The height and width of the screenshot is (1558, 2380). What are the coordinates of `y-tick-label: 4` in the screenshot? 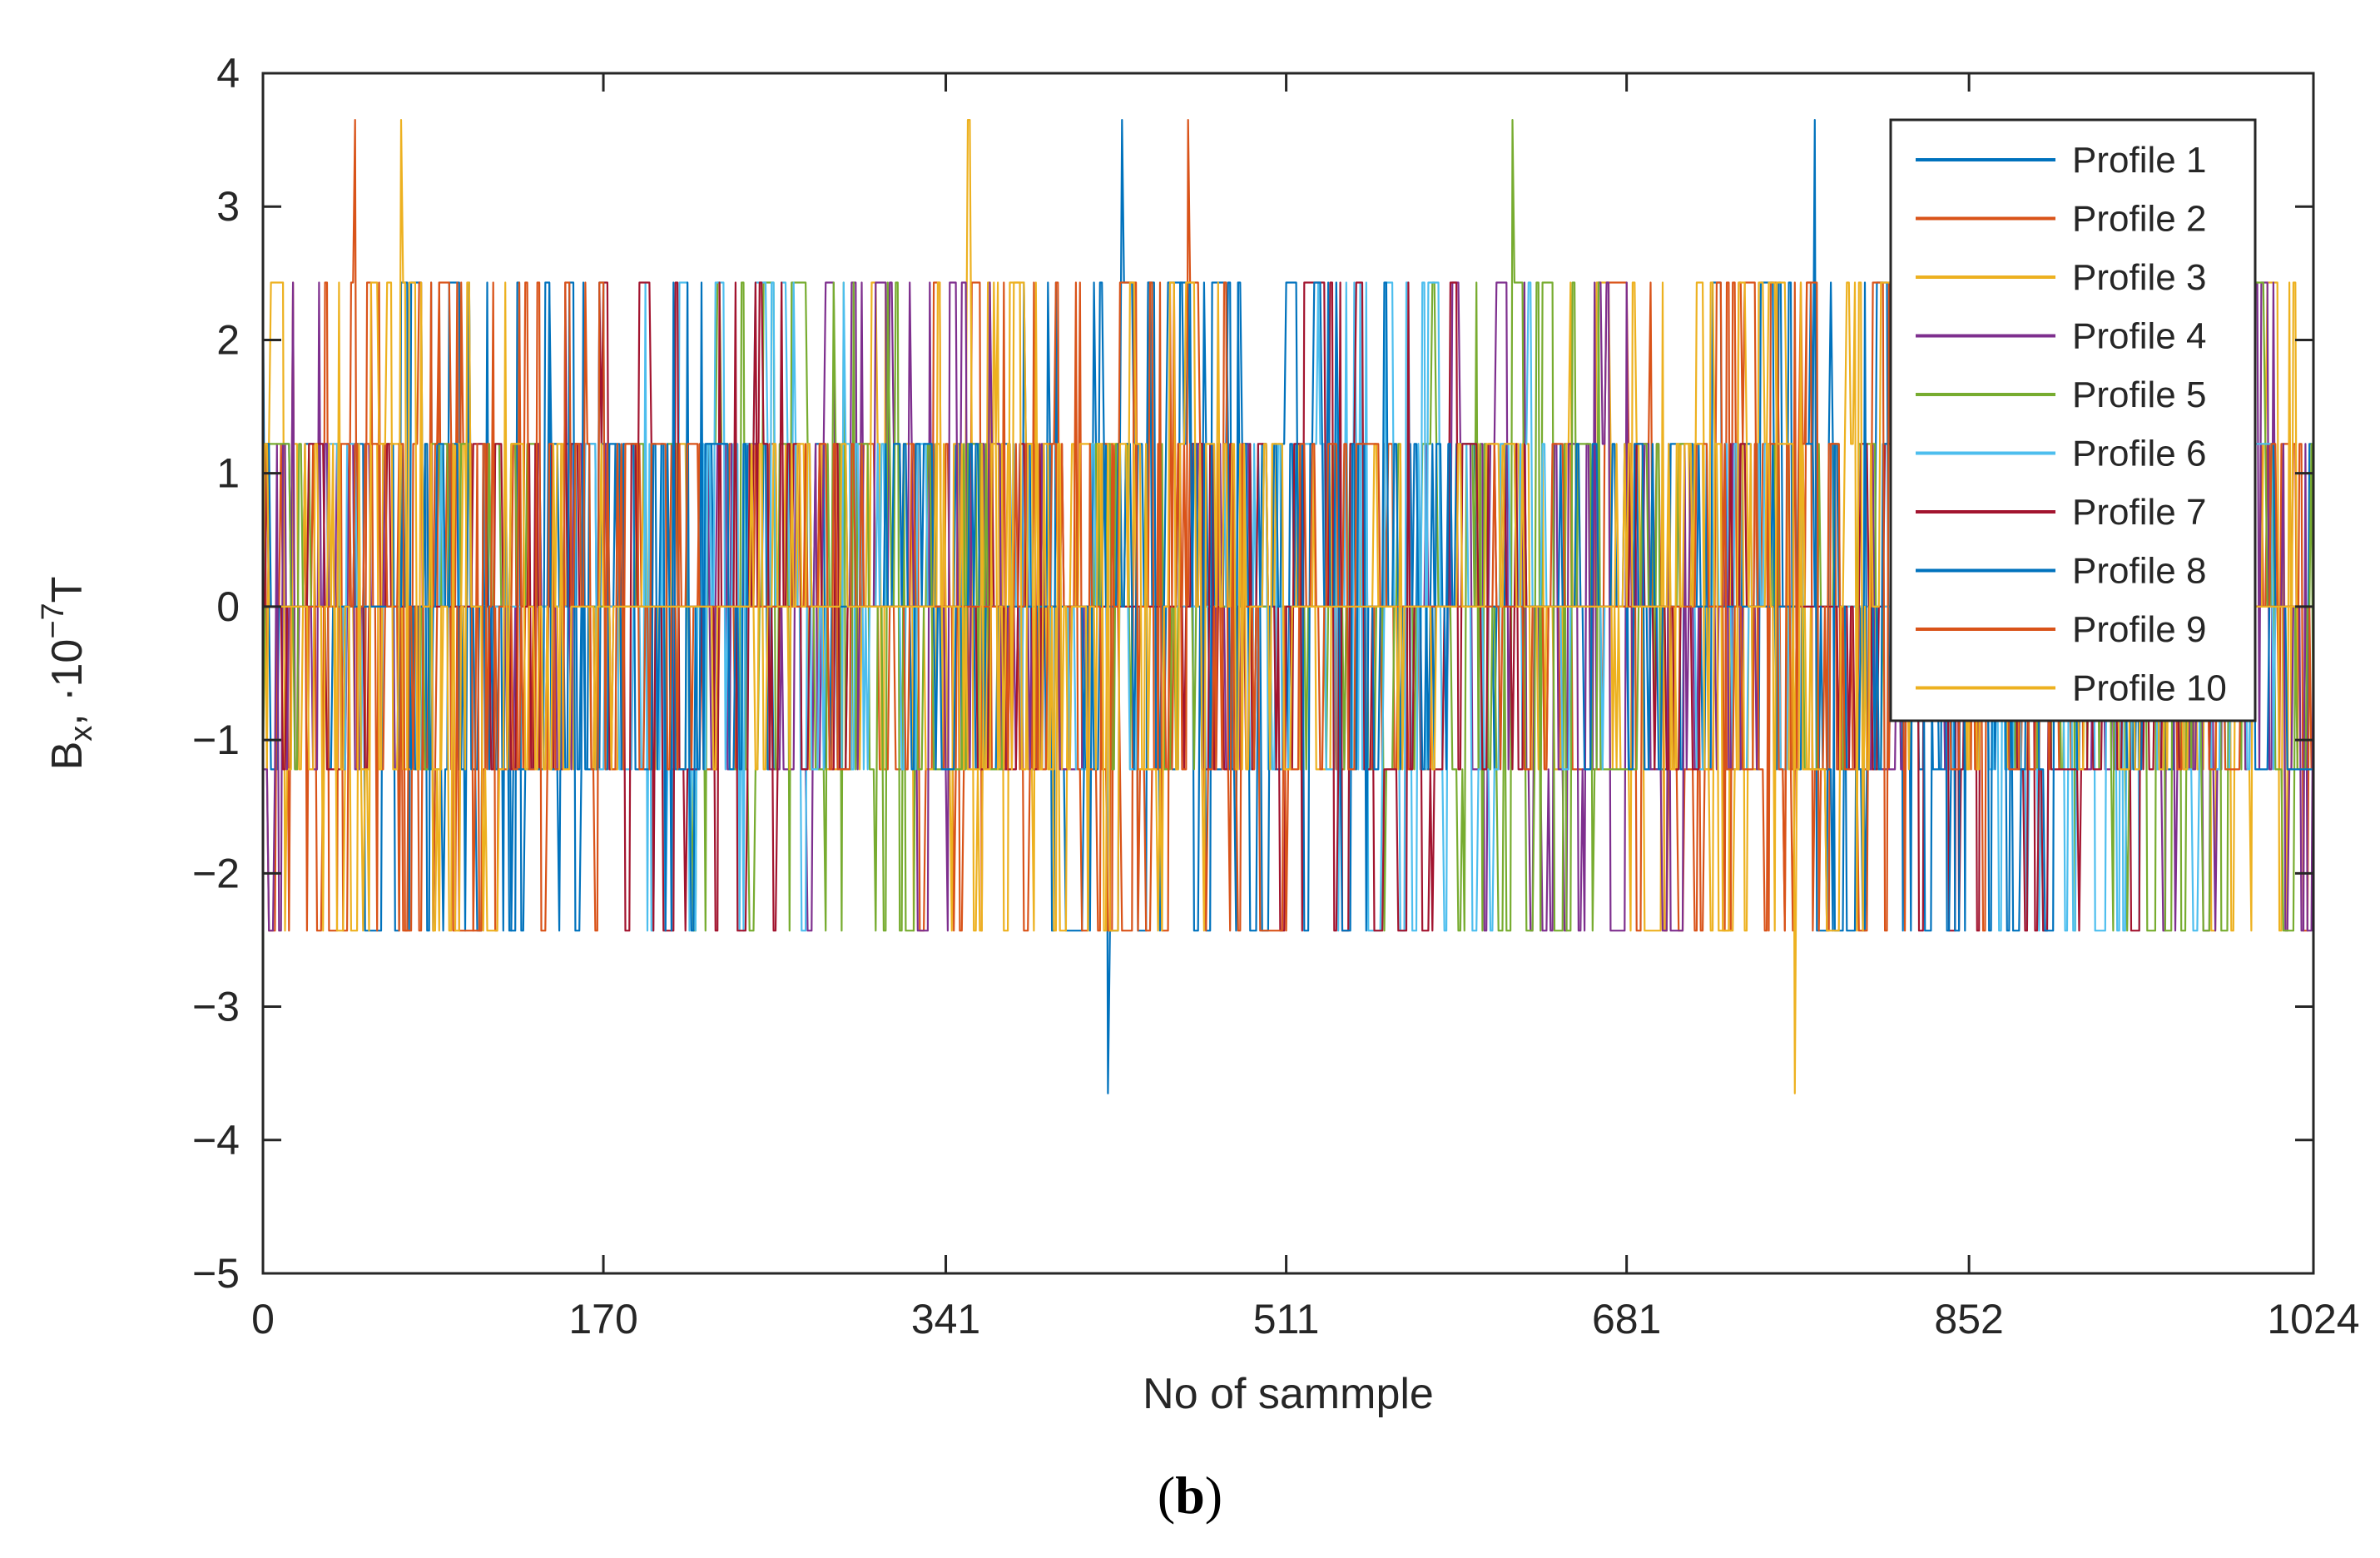 It's located at (228, 74).